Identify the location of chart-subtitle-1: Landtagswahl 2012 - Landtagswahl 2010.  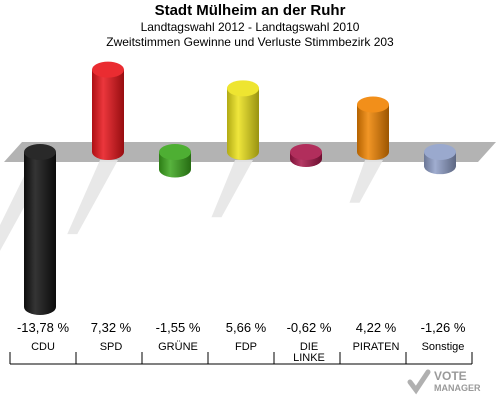
(250, 27).